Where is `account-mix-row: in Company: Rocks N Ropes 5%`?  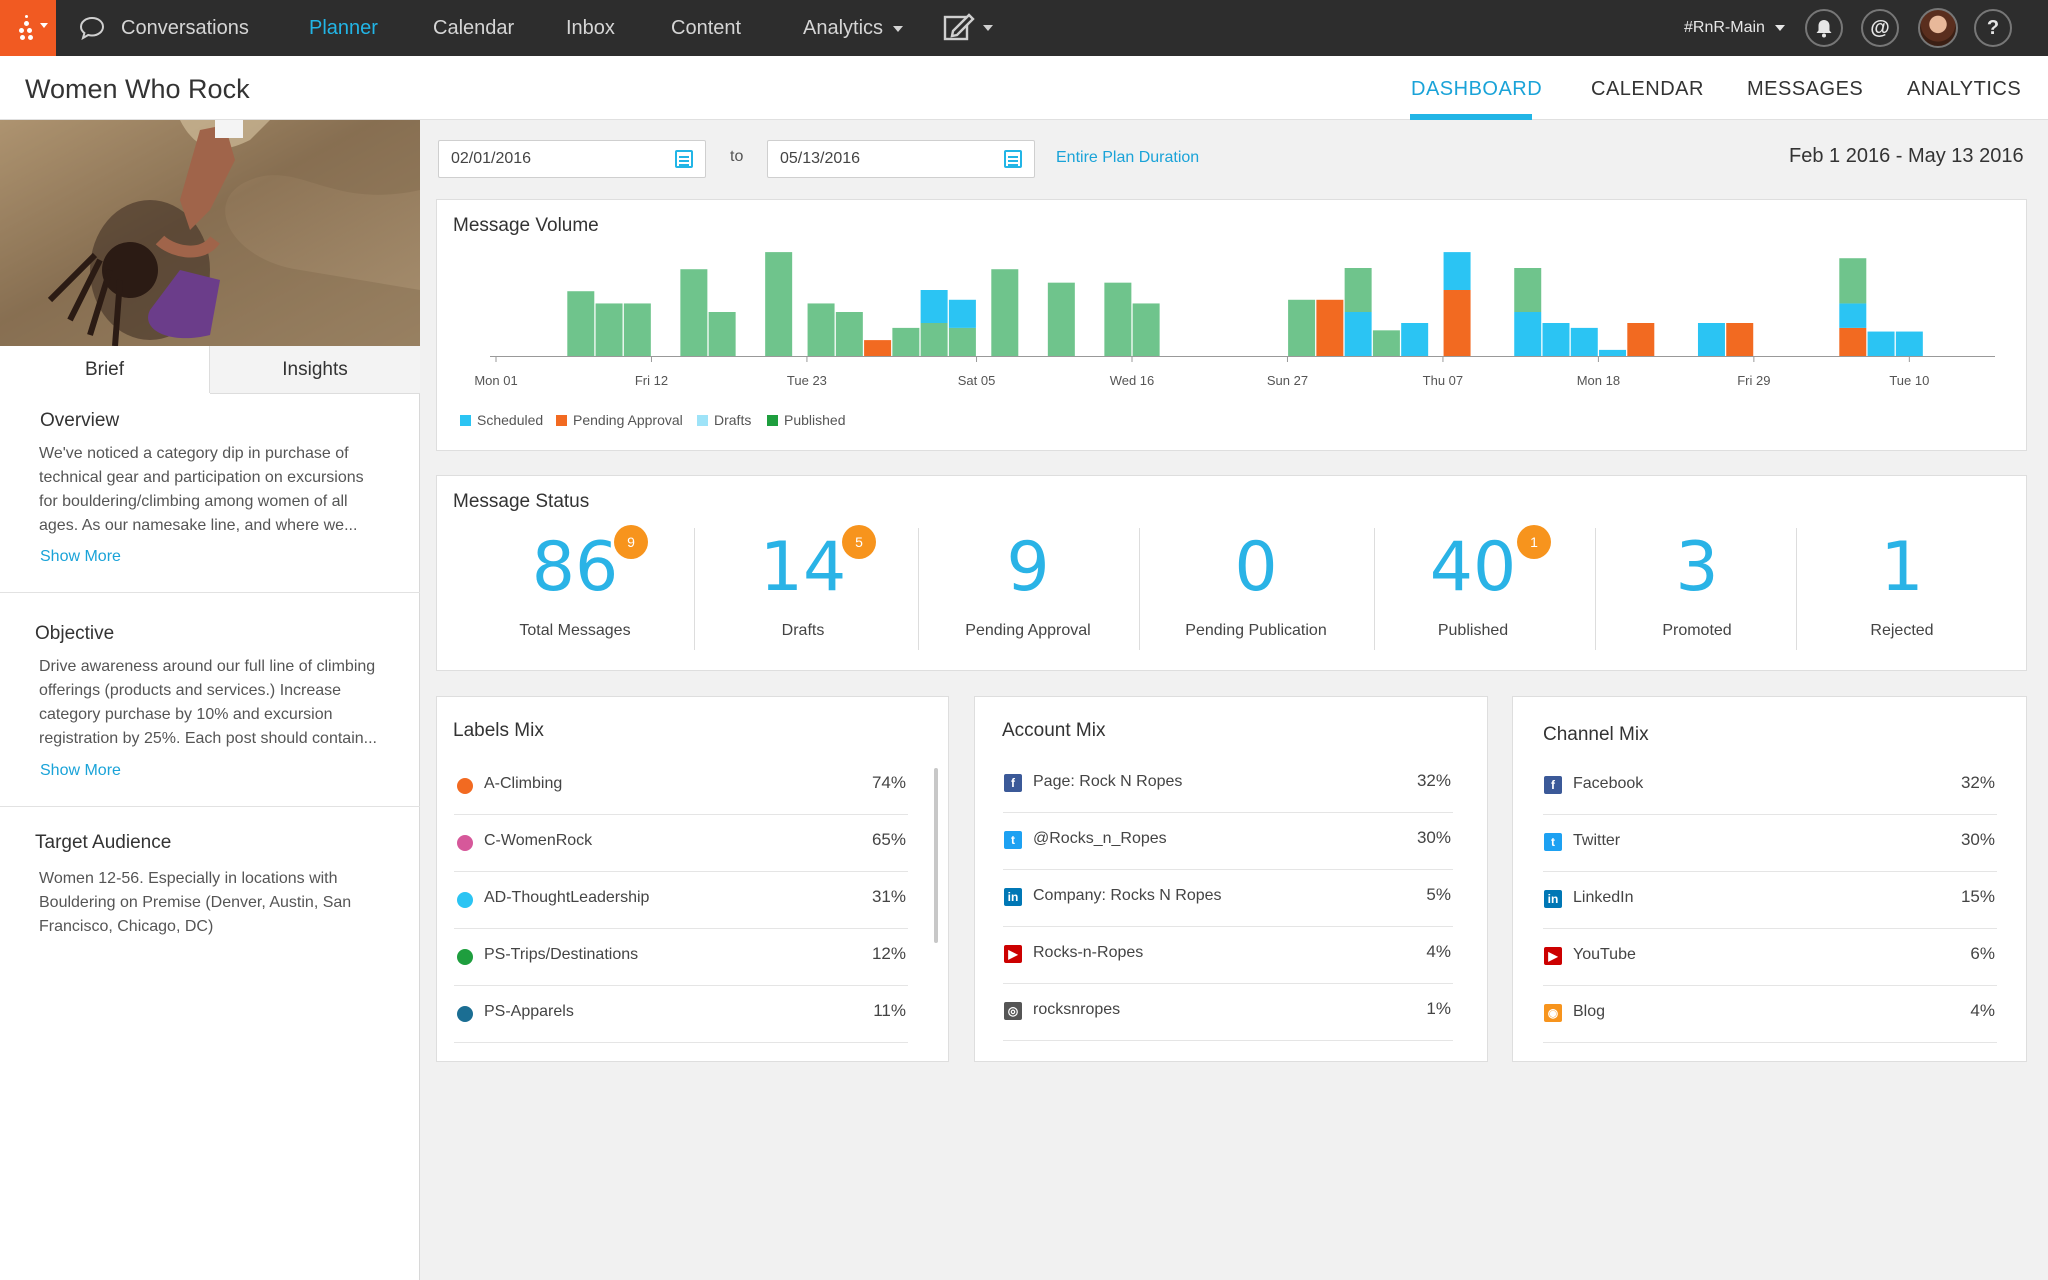
account-mix-row: in Company: Rocks N Ropes 5% is located at coordinates (1228, 898).